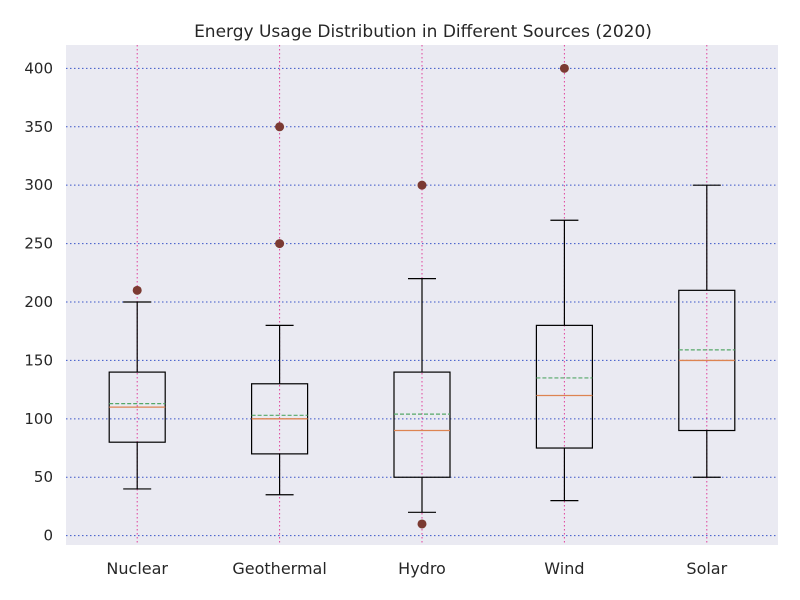 The width and height of the screenshot is (800, 600). Describe the element at coordinates (706, 568) in the screenshot. I see `x-tick-label: Solar` at that location.